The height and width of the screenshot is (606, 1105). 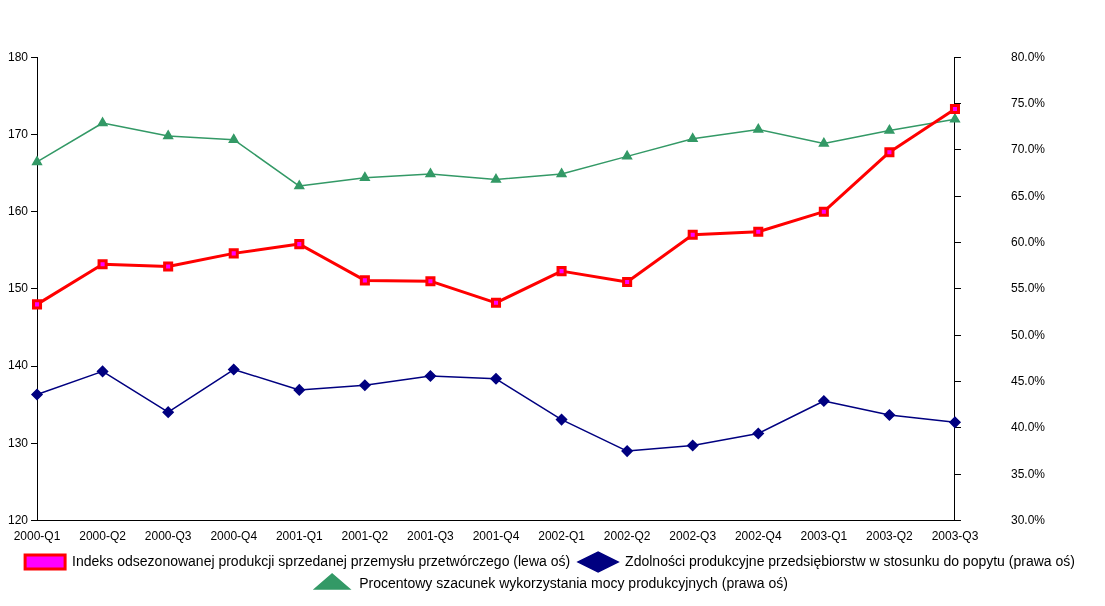 What do you see at coordinates (627, 536) in the screenshot?
I see `x-tick-label: 2002-Q2` at bounding box center [627, 536].